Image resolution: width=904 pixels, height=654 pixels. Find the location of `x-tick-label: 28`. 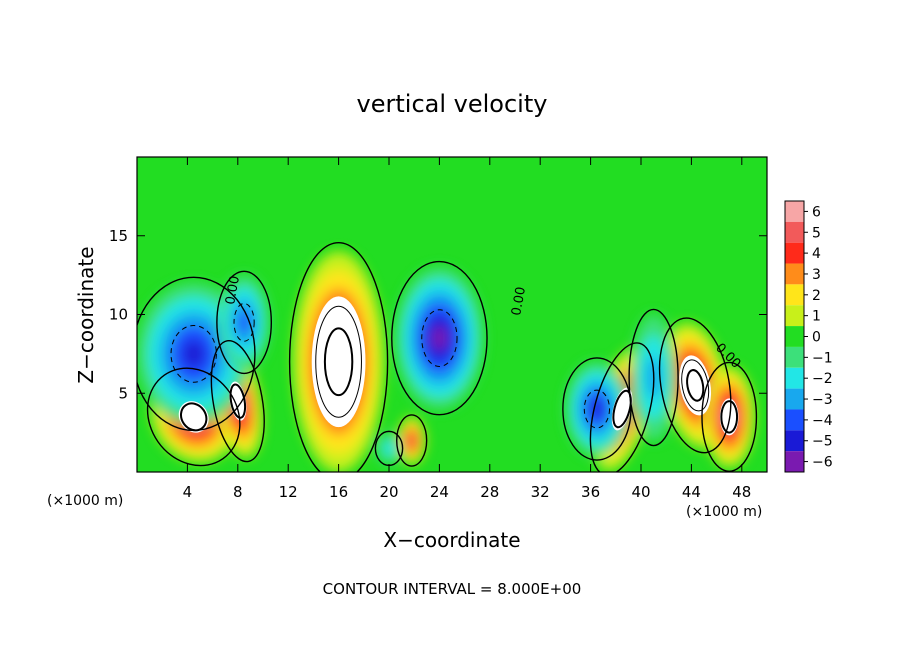

x-tick-label: 28 is located at coordinates (489, 492).